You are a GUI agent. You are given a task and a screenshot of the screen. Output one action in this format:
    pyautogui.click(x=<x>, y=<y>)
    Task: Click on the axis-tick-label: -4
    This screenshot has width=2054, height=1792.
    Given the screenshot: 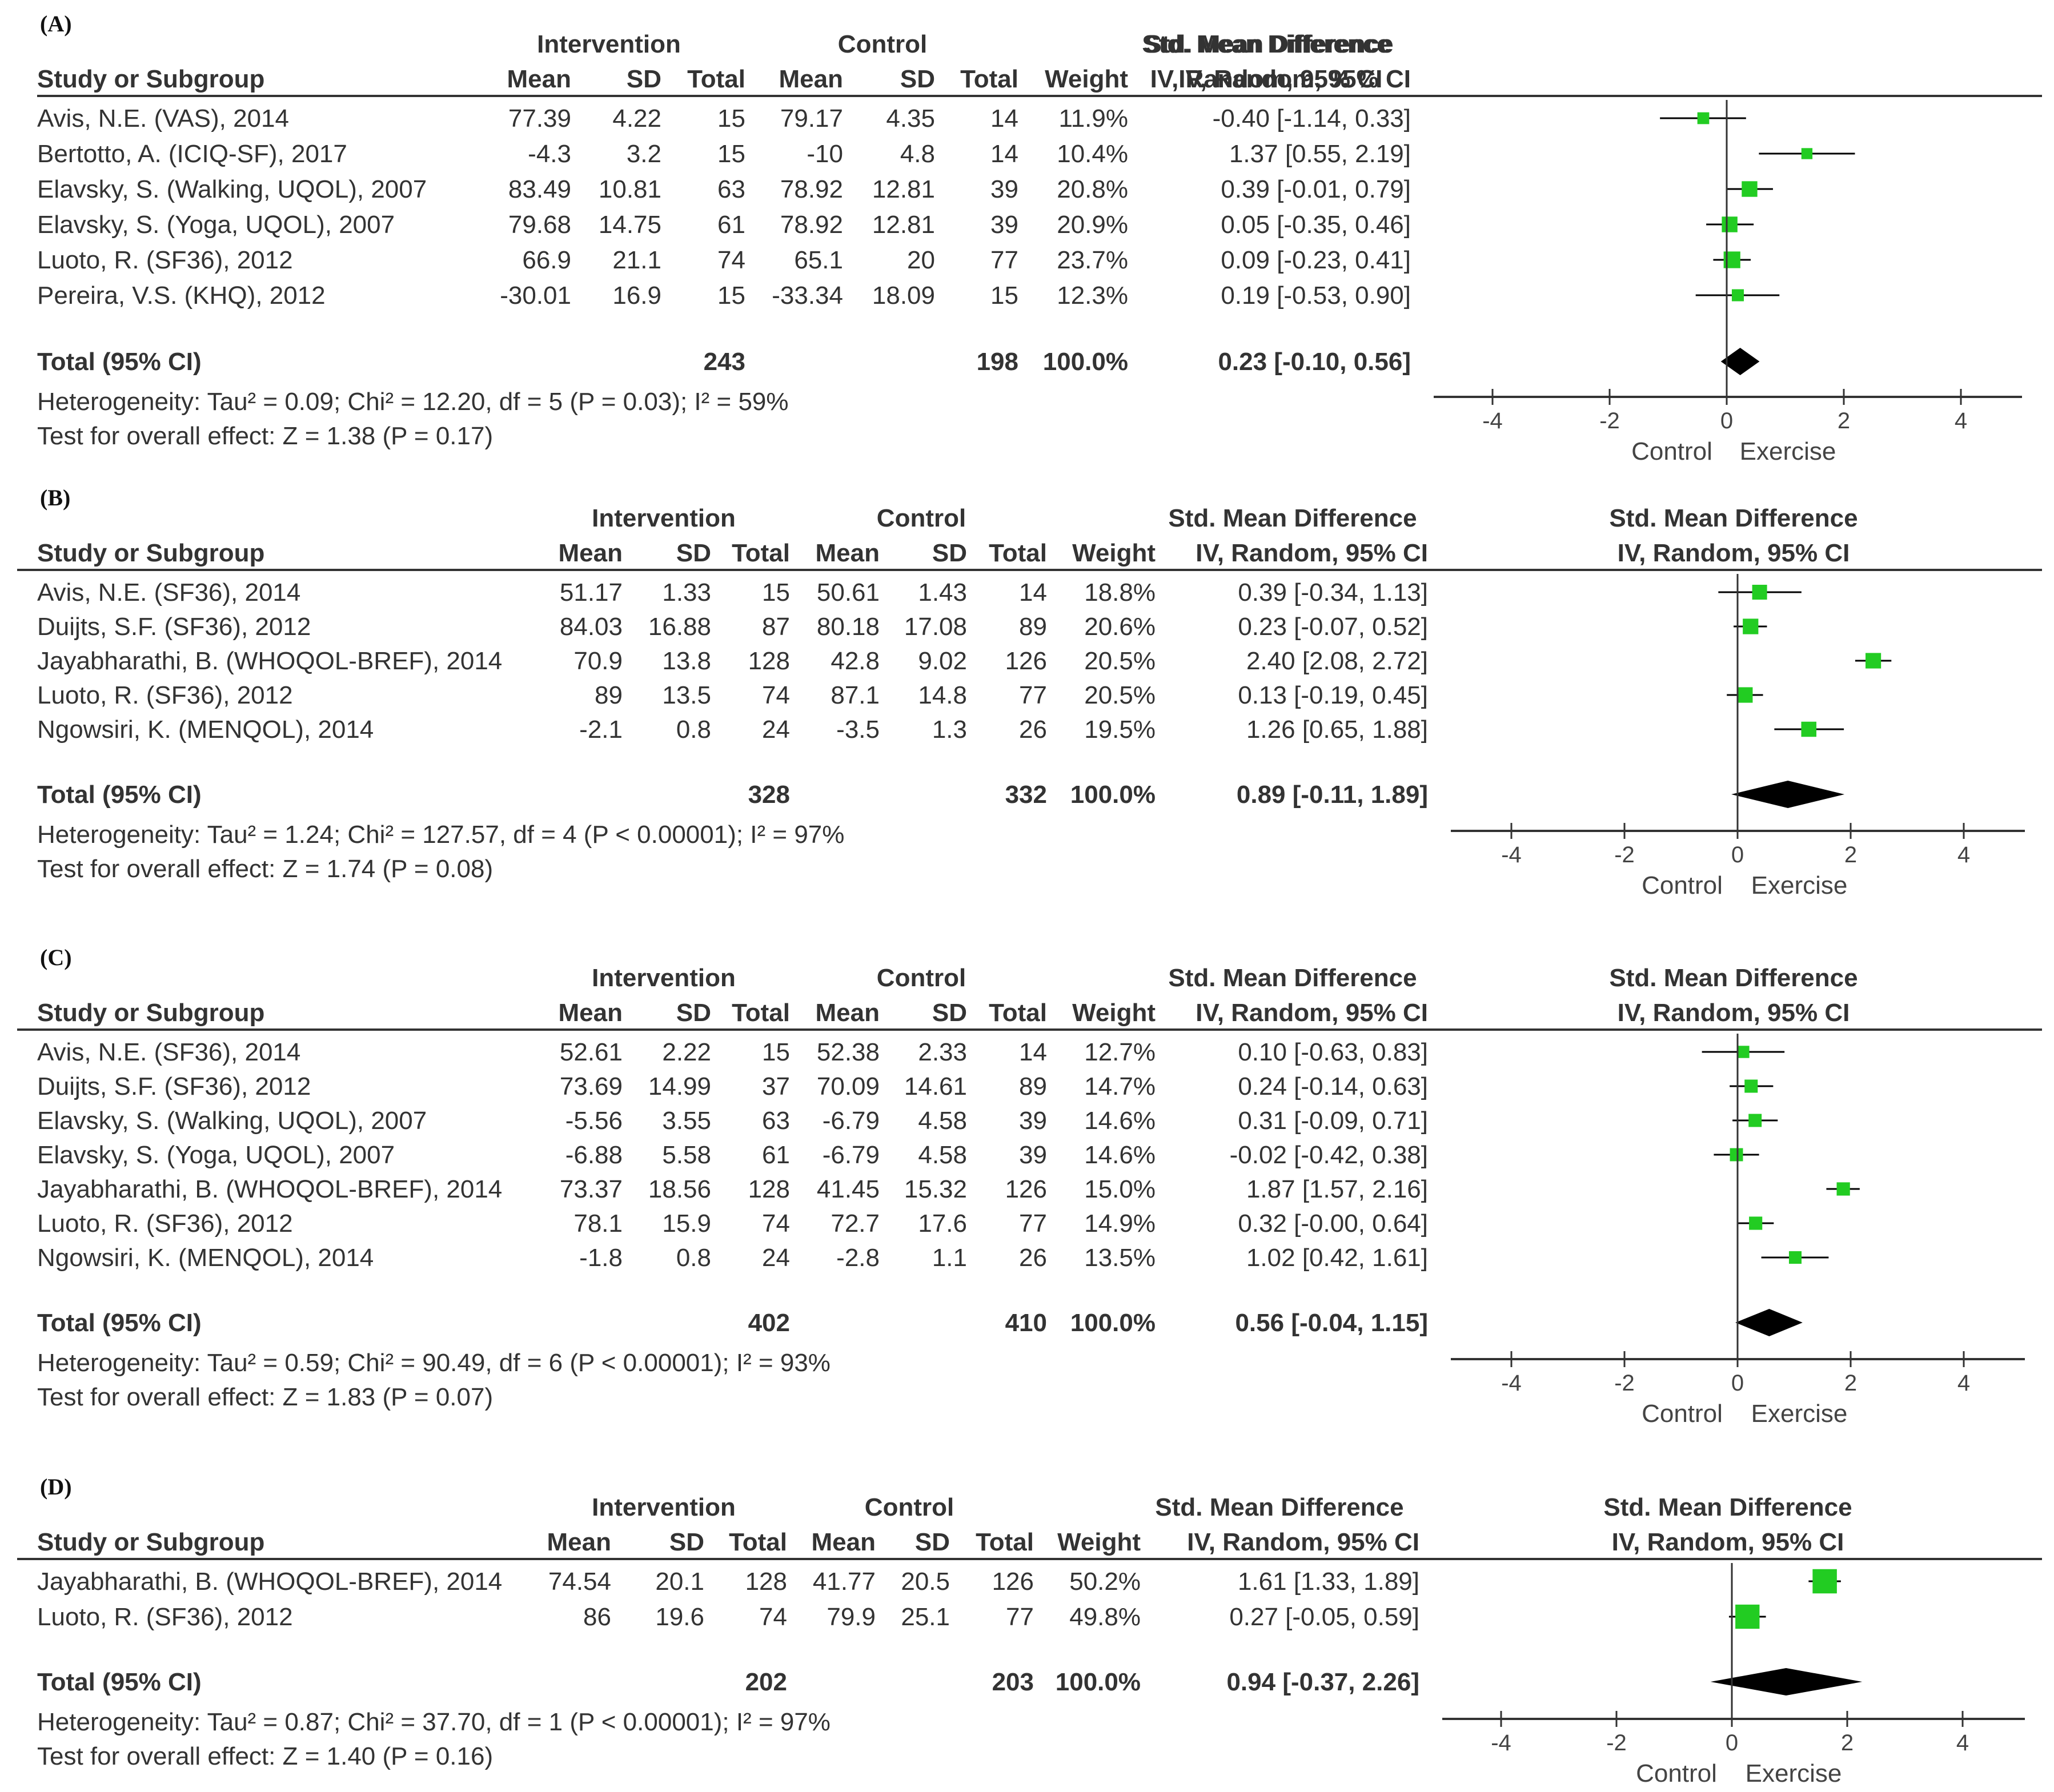 What is the action you would take?
    pyautogui.click(x=1501, y=1743)
    